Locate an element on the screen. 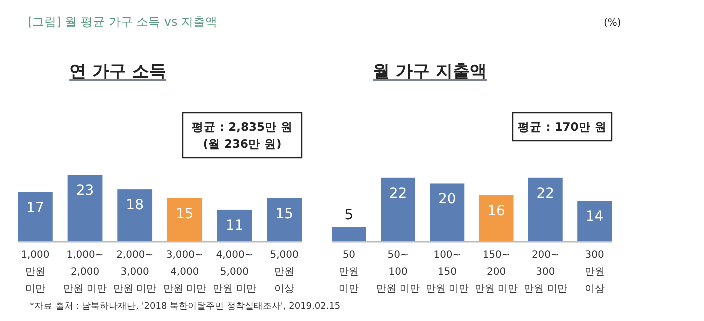 This screenshot has width=704, height=321. data-label: 20 is located at coordinates (447, 200).